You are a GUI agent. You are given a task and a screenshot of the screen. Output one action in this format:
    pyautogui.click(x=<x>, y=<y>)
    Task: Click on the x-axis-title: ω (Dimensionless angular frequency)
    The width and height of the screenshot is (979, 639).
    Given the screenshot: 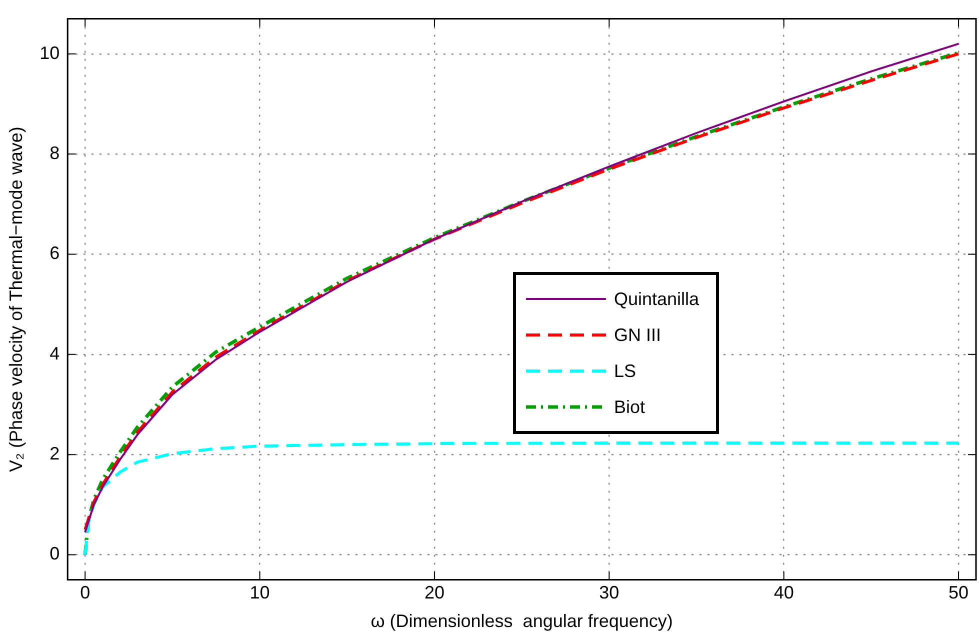 What is the action you would take?
    pyautogui.click(x=521, y=621)
    